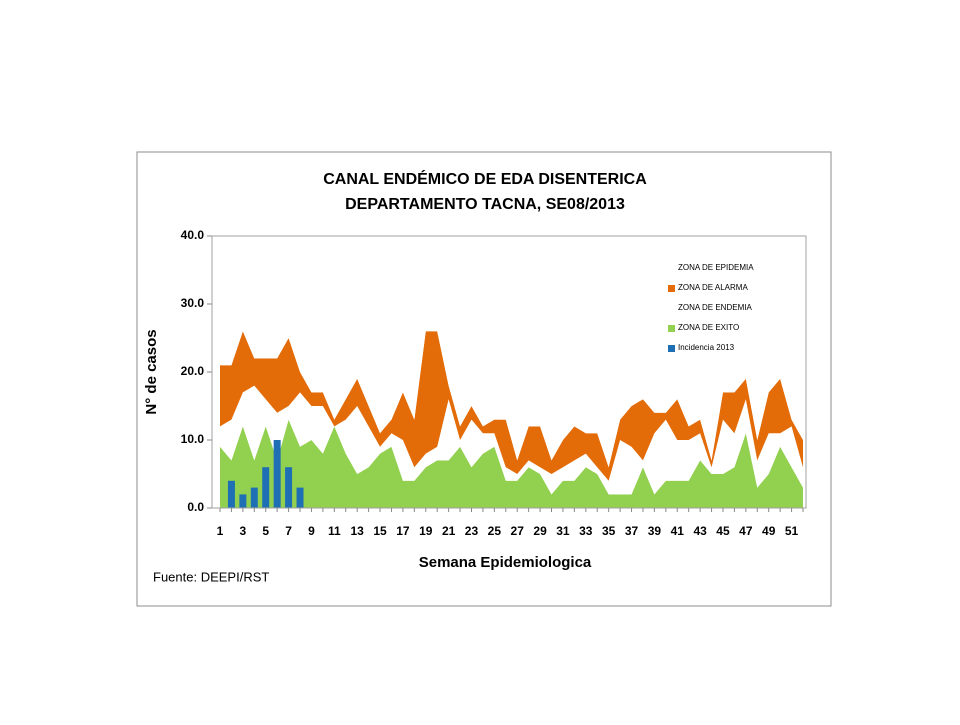 The width and height of the screenshot is (960, 725). I want to click on x-tick-label: 1, so click(220, 531).